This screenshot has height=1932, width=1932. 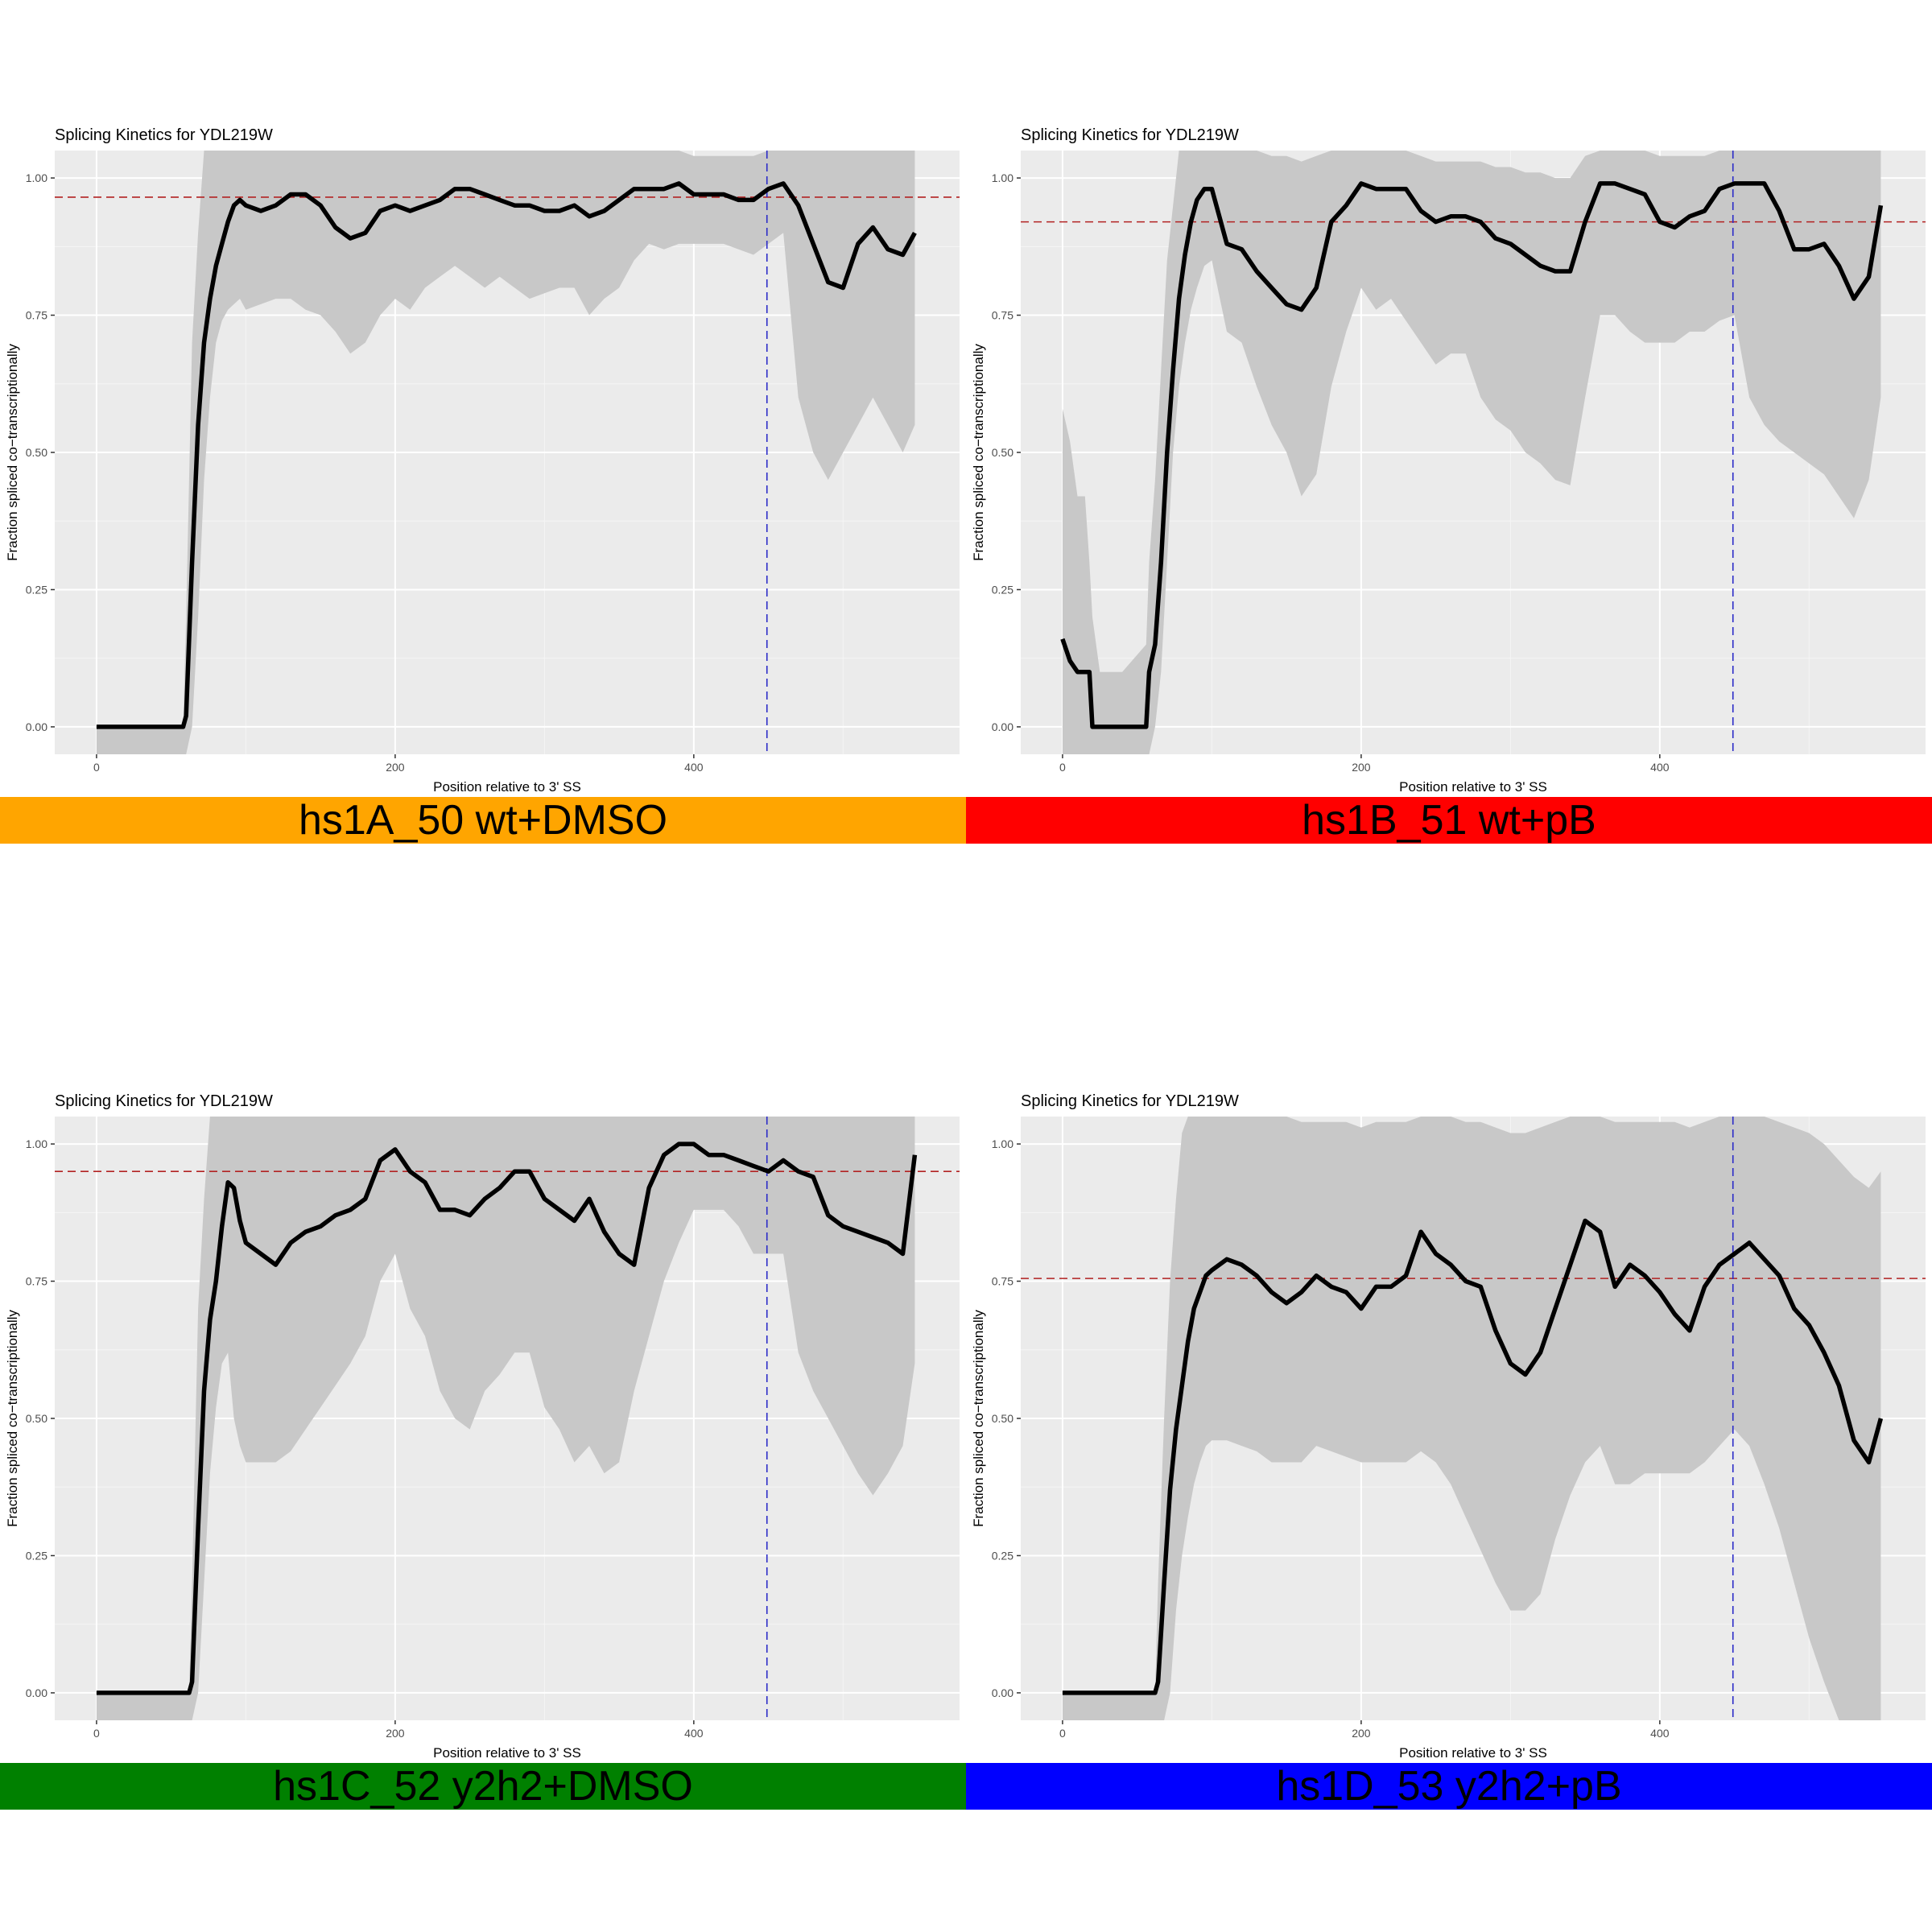 I want to click on condition-banner-hs1b: hs1B_51 wt+pB, so click(x=1449, y=820).